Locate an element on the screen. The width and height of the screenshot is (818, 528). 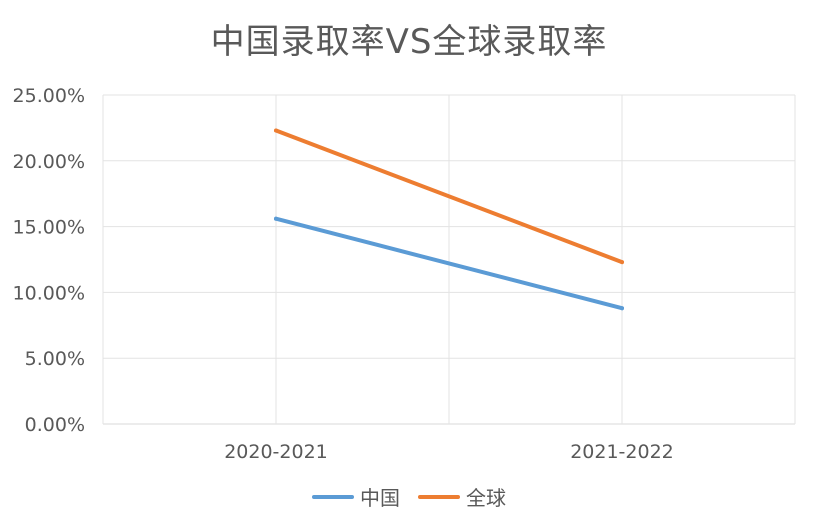
legend-item-global: 全球 is located at coordinates (462, 496).